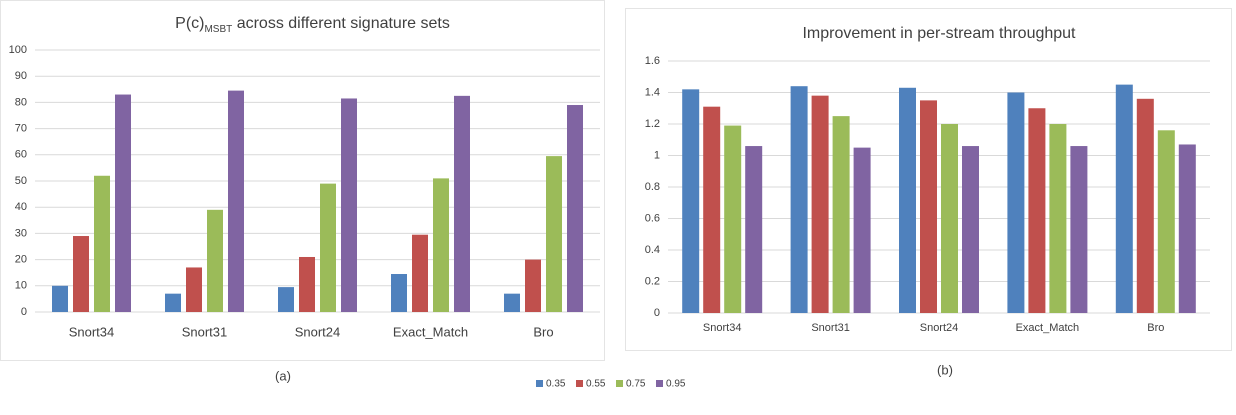 This screenshot has height=415, width=1236. What do you see at coordinates (21, 76) in the screenshot?
I see `y-tick-label: 90` at bounding box center [21, 76].